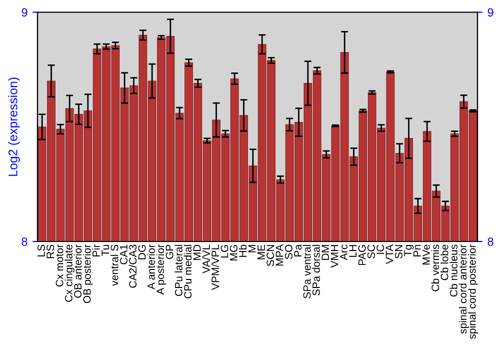  I want to click on x-tick-label: Cx motor, so click(60, 265).